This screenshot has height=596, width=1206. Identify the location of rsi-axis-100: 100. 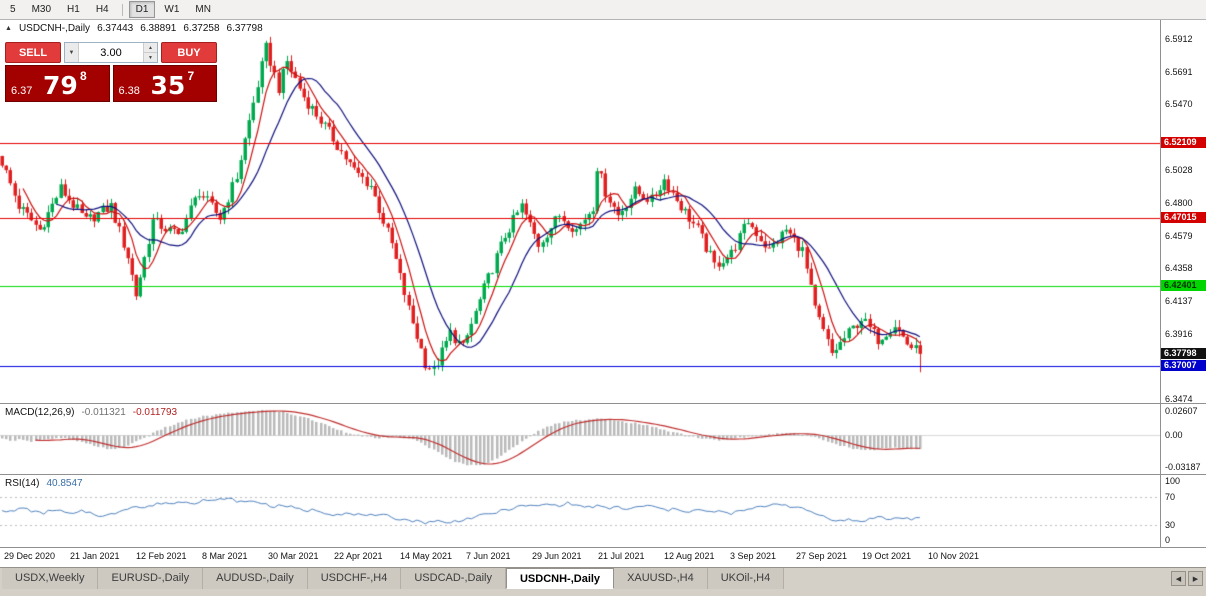
(1173, 481).